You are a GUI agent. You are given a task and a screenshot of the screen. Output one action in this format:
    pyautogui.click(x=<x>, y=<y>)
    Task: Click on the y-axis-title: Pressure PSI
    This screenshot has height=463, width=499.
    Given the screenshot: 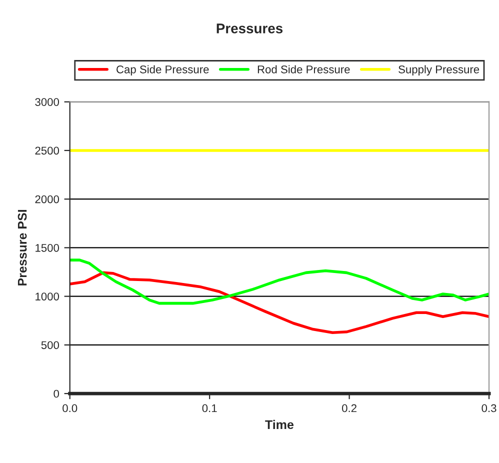 What is the action you would take?
    pyautogui.click(x=22, y=248)
    